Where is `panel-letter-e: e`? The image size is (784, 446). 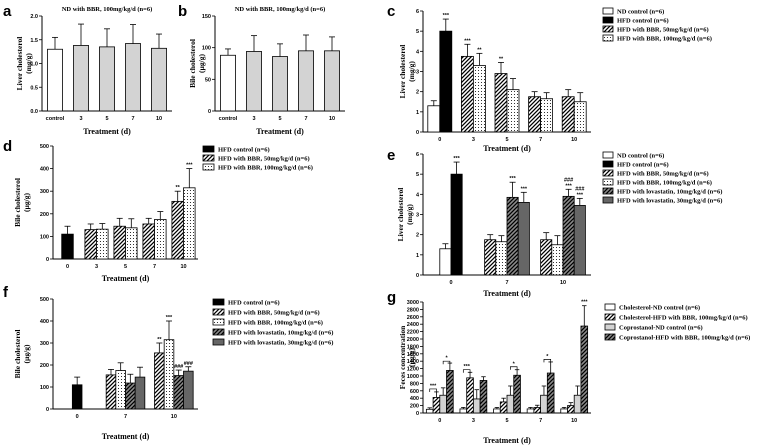 panel-letter-e: e is located at coordinates (391, 155).